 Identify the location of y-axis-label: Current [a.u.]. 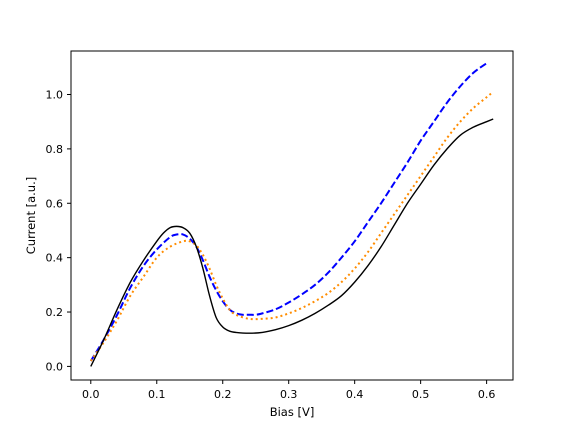
(31, 215).